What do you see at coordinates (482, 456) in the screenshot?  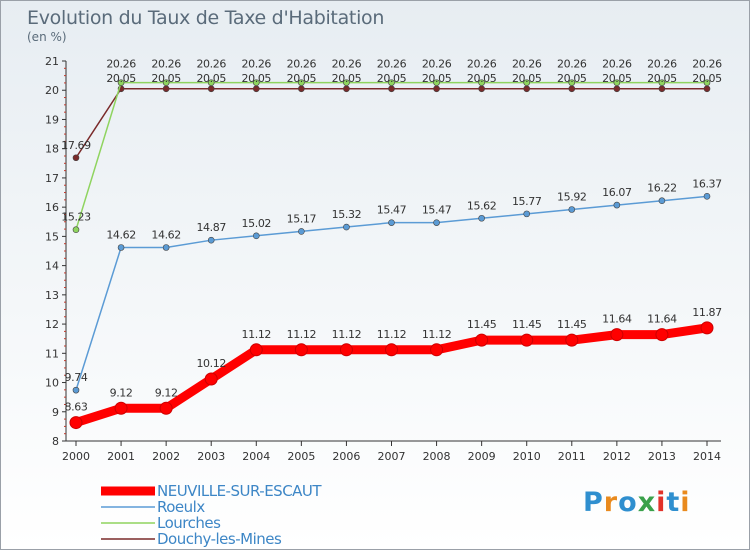 I see `x-tick-label: 2009` at bounding box center [482, 456].